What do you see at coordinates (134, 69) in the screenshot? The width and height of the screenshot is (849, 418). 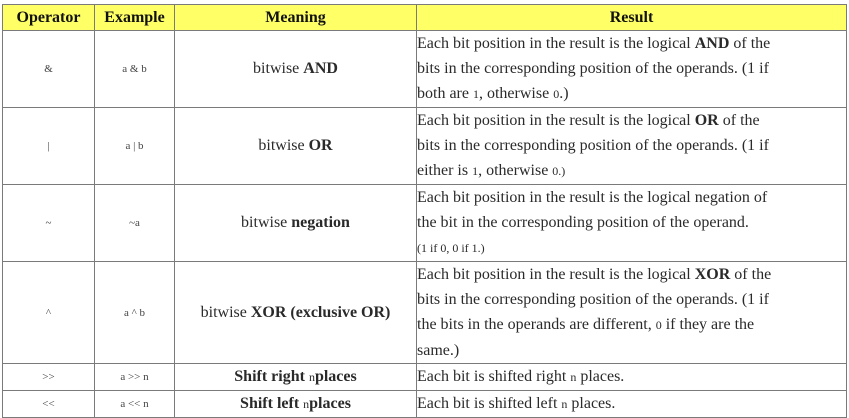 I see `example-cell: a & b` at bounding box center [134, 69].